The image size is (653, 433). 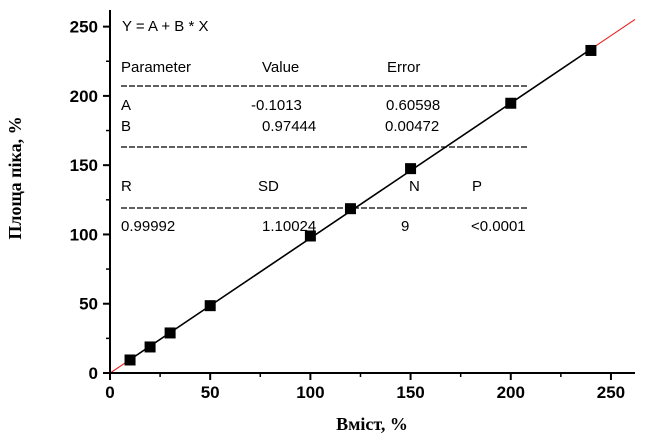 I want to click on fit-stat-n: 9, so click(x=405, y=226).